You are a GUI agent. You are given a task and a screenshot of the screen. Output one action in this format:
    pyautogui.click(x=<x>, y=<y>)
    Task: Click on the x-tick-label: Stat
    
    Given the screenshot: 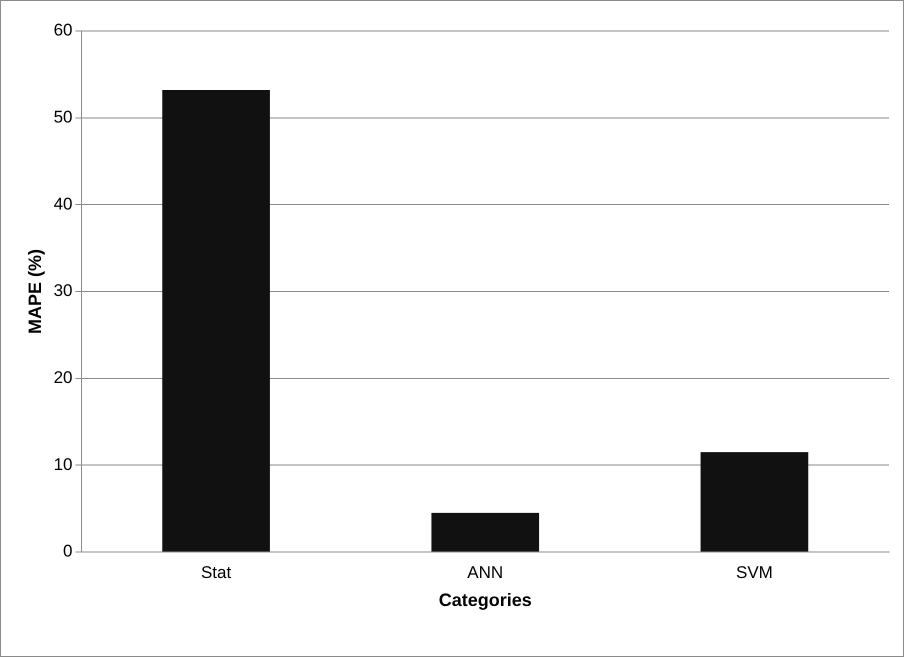 What is the action you would take?
    pyautogui.click(x=216, y=572)
    